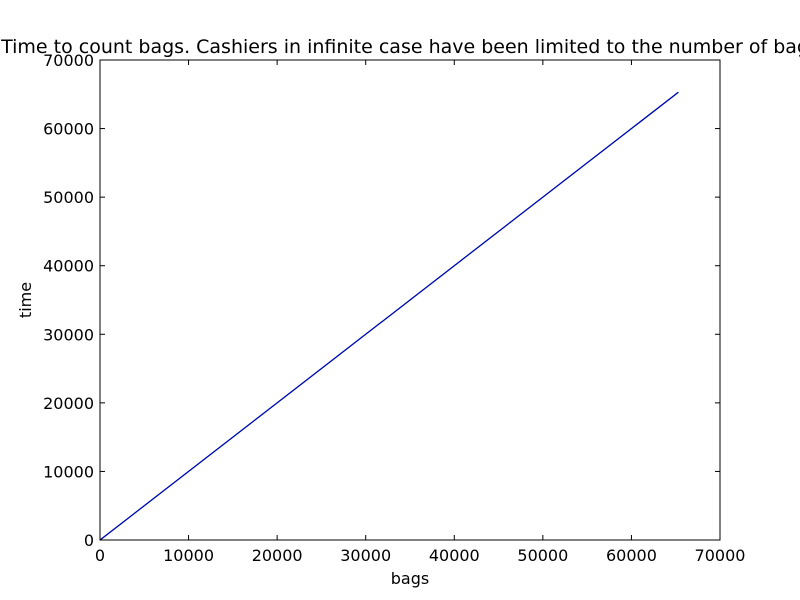  I want to click on y-axis-label: time, so click(25, 300).